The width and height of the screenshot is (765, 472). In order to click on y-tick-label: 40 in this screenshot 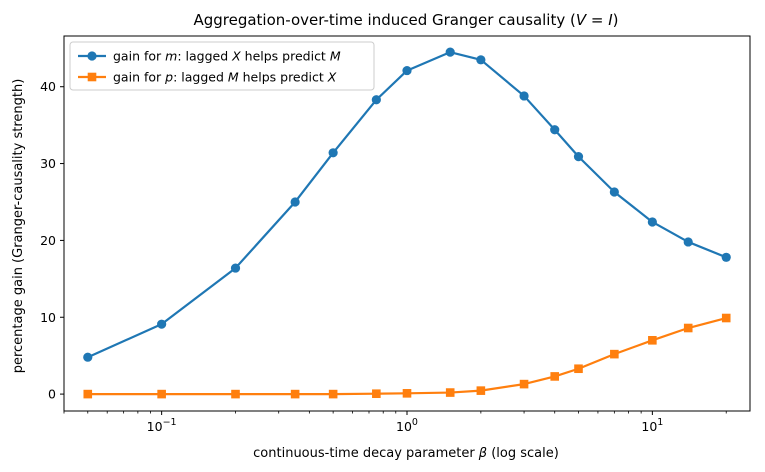, I will do `click(48, 86)`.